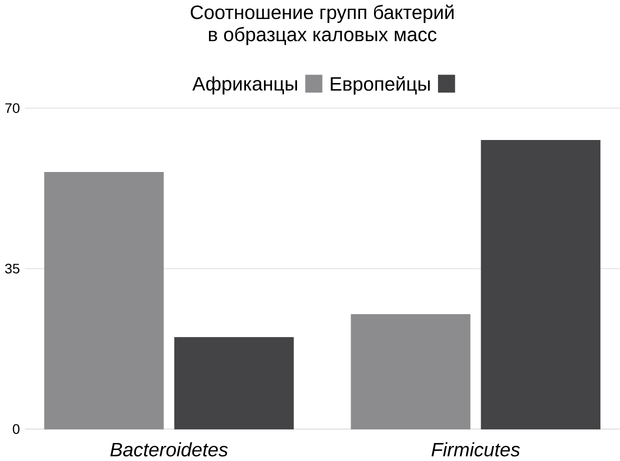 This screenshot has height=461, width=620. Describe the element at coordinates (169, 449) in the screenshot. I see `x-tick-label: Bacteroidetes` at that location.